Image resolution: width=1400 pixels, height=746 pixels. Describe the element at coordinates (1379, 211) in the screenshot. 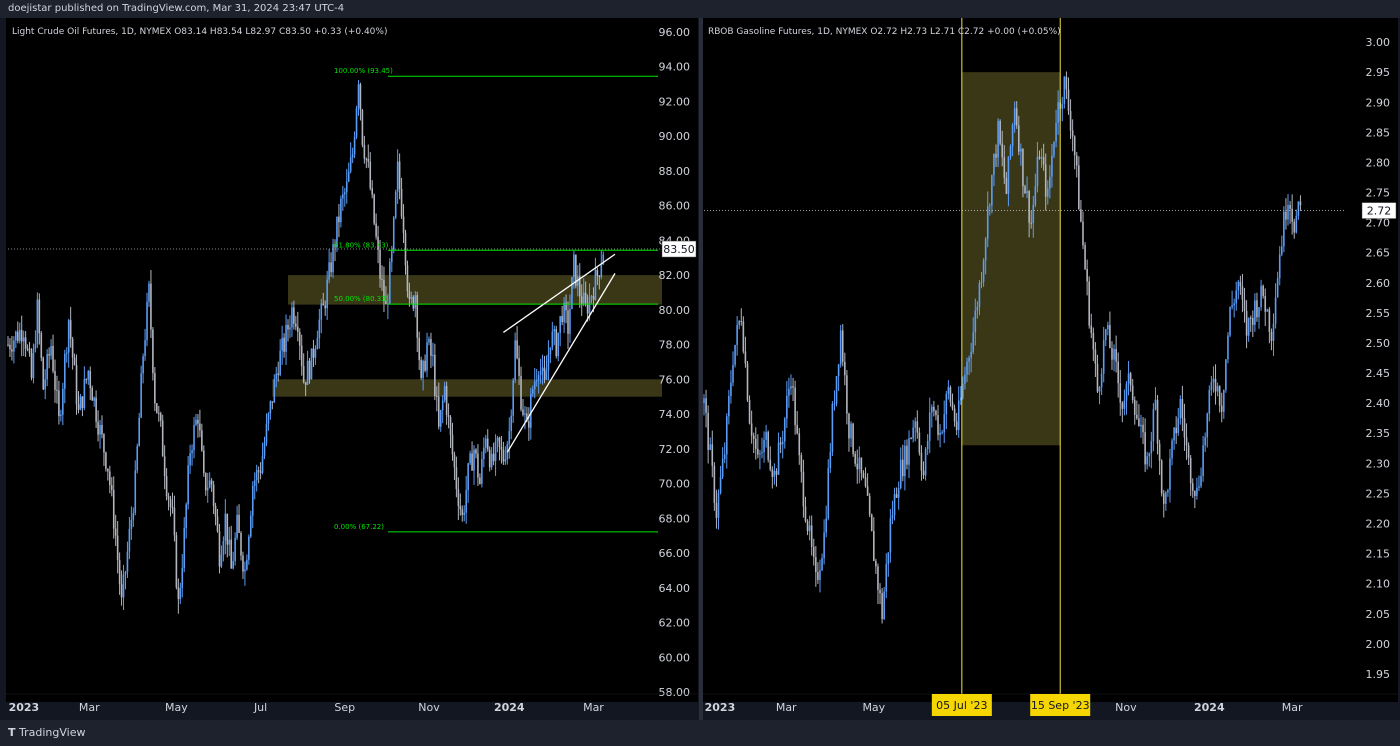

I see `last-price-label: 2.72` at that location.